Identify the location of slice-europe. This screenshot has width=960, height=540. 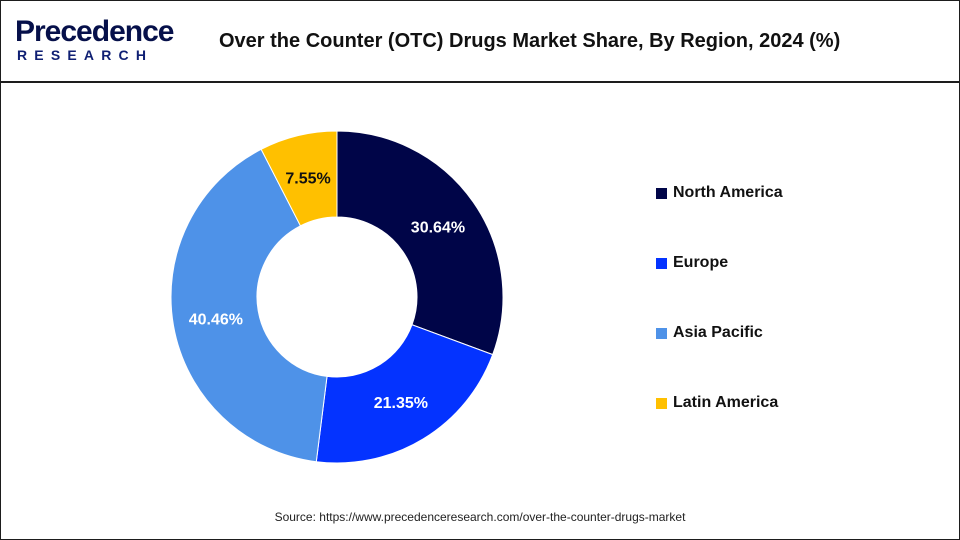
(404, 394).